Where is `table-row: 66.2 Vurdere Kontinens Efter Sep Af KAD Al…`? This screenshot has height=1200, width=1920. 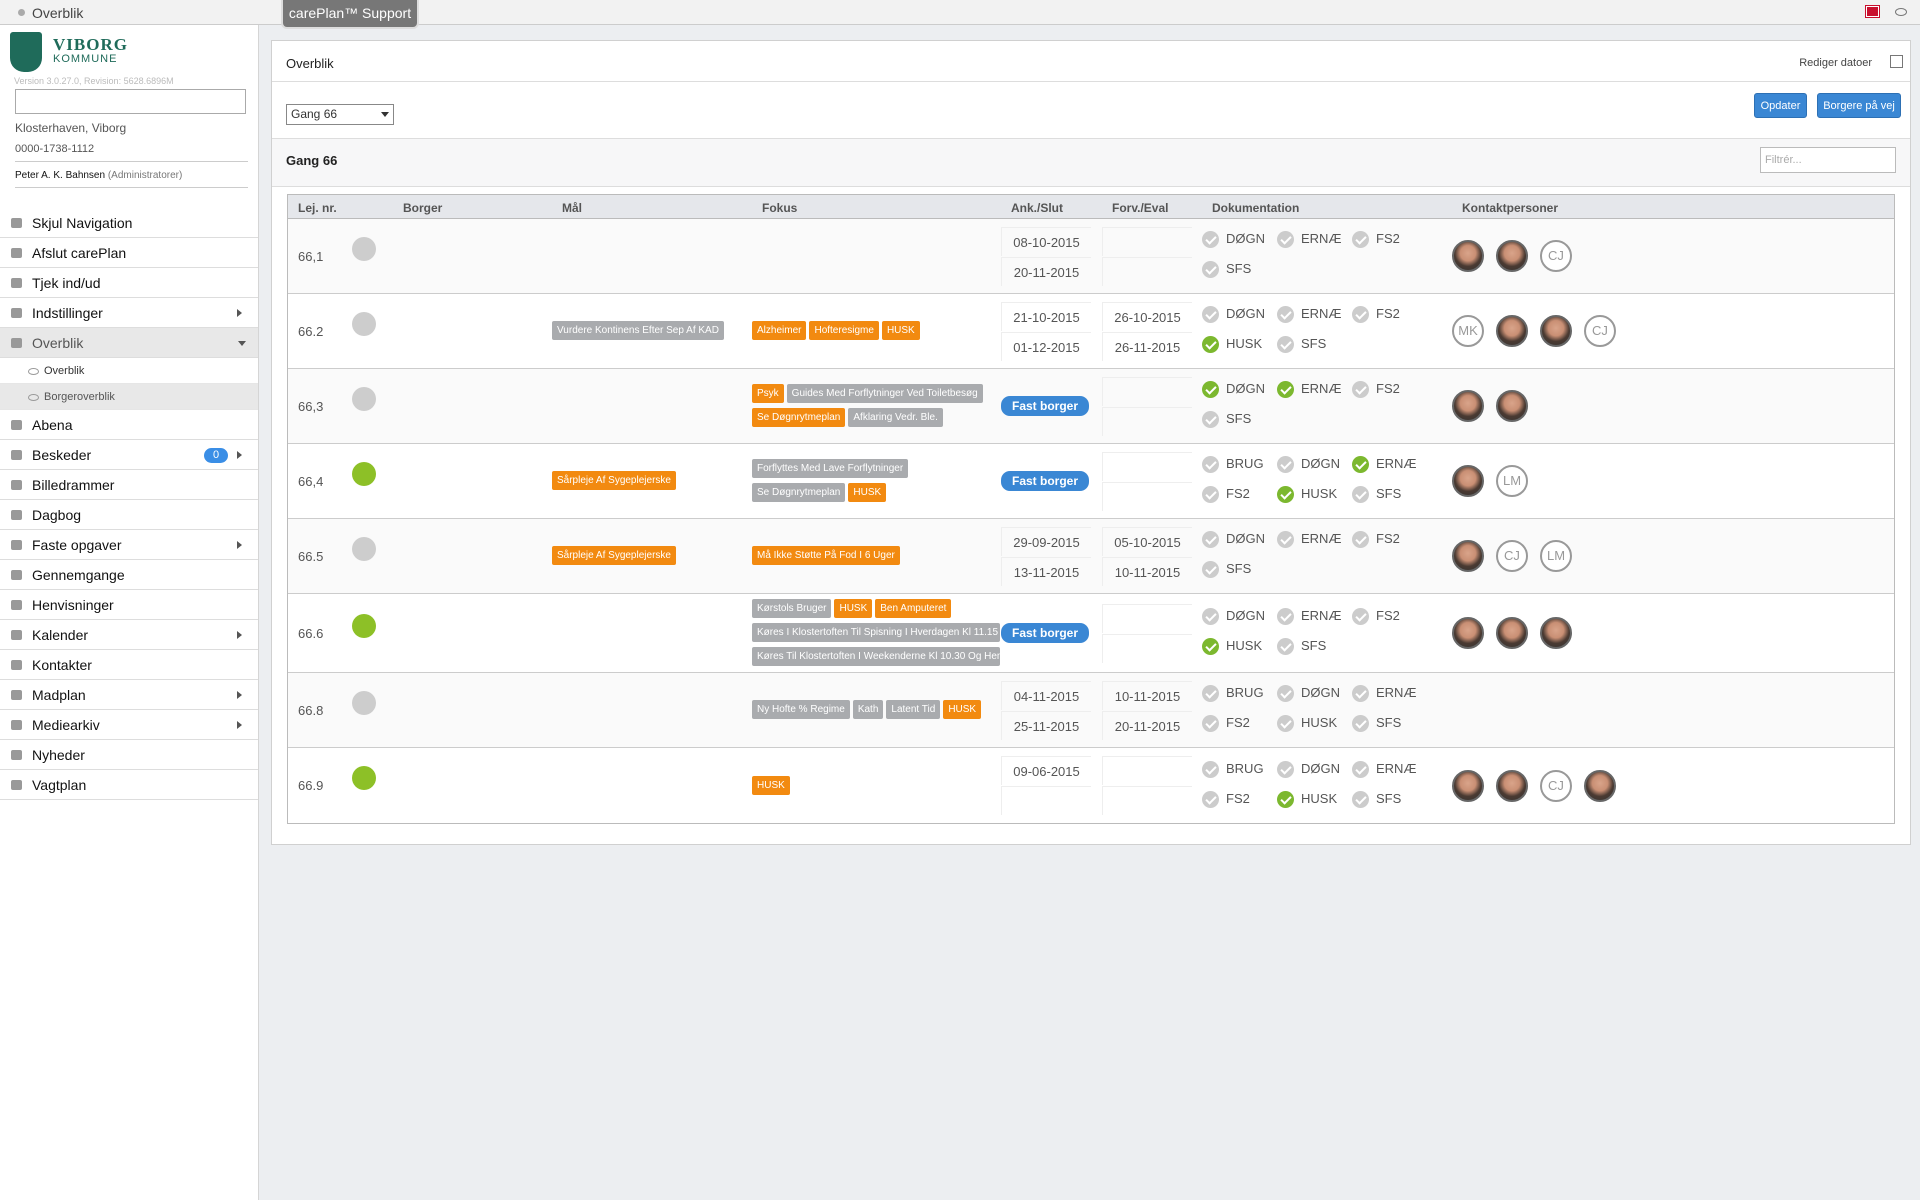
table-row: 66.2 Vurdere Kontinens Efter Sep Af KAD Al… is located at coordinates (1091, 331).